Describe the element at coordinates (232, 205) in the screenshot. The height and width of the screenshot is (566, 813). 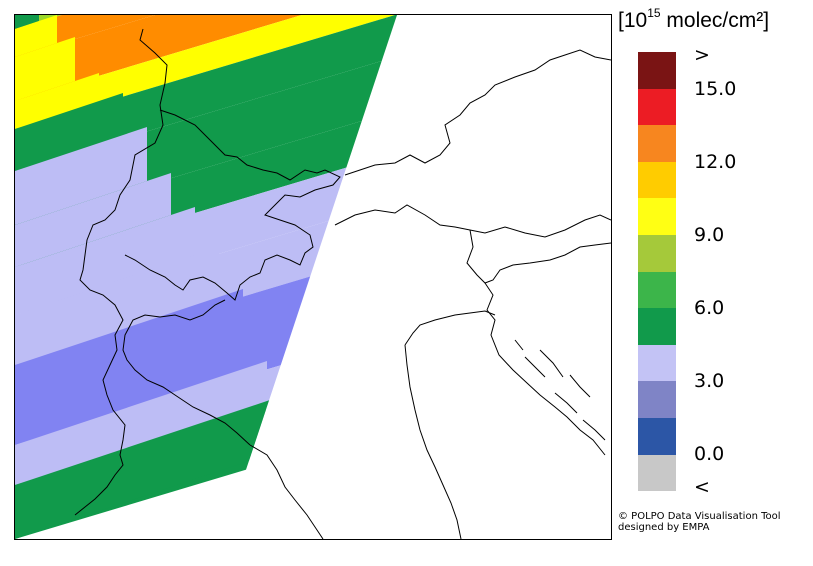
I see `switzerland-border` at that location.